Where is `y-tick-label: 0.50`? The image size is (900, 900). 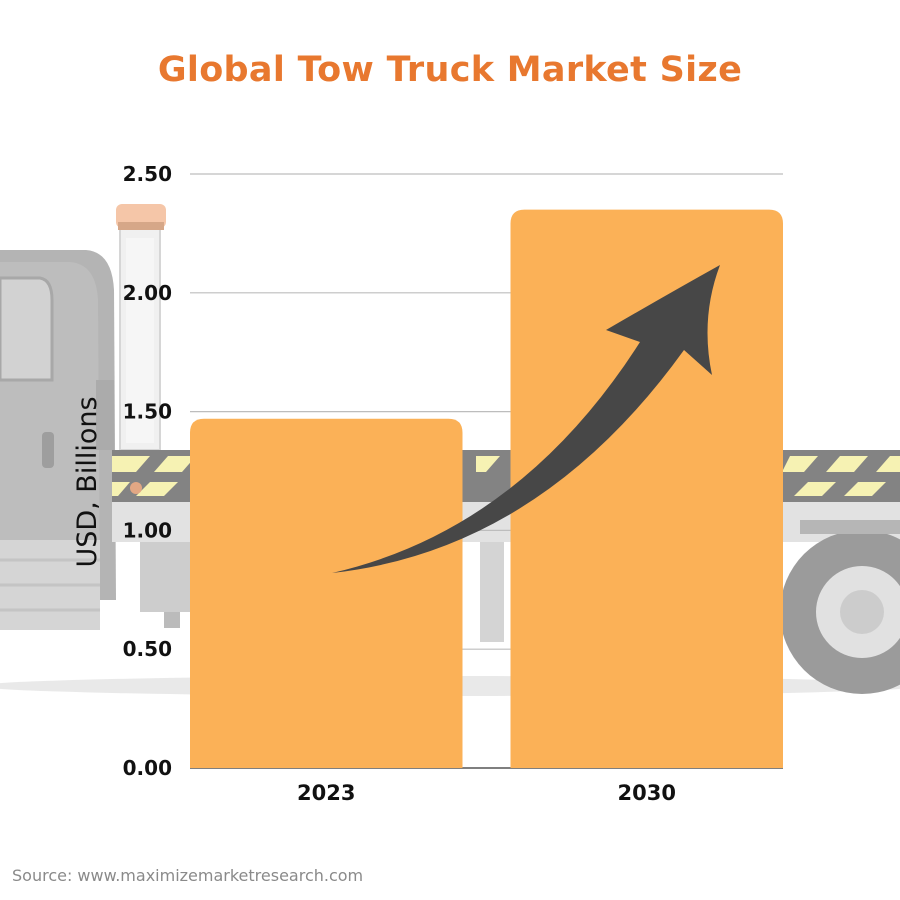 y-tick-label: 0.50 is located at coordinates (147, 649).